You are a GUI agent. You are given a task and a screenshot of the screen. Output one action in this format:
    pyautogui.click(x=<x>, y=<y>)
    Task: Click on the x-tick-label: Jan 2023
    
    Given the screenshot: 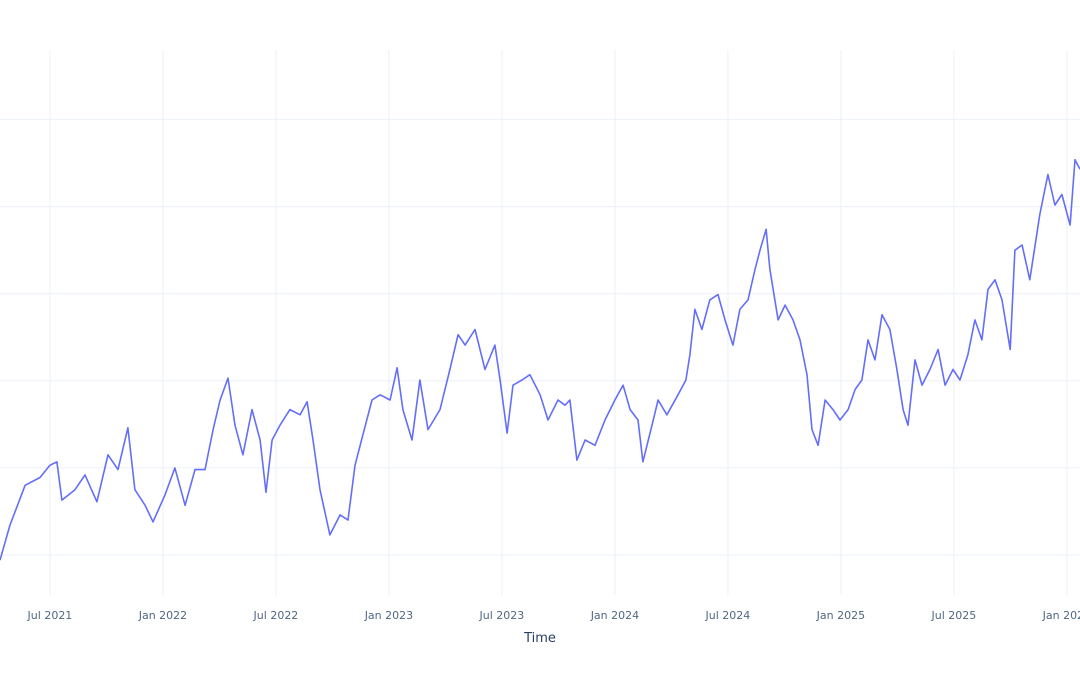 What is the action you would take?
    pyautogui.click(x=388, y=615)
    